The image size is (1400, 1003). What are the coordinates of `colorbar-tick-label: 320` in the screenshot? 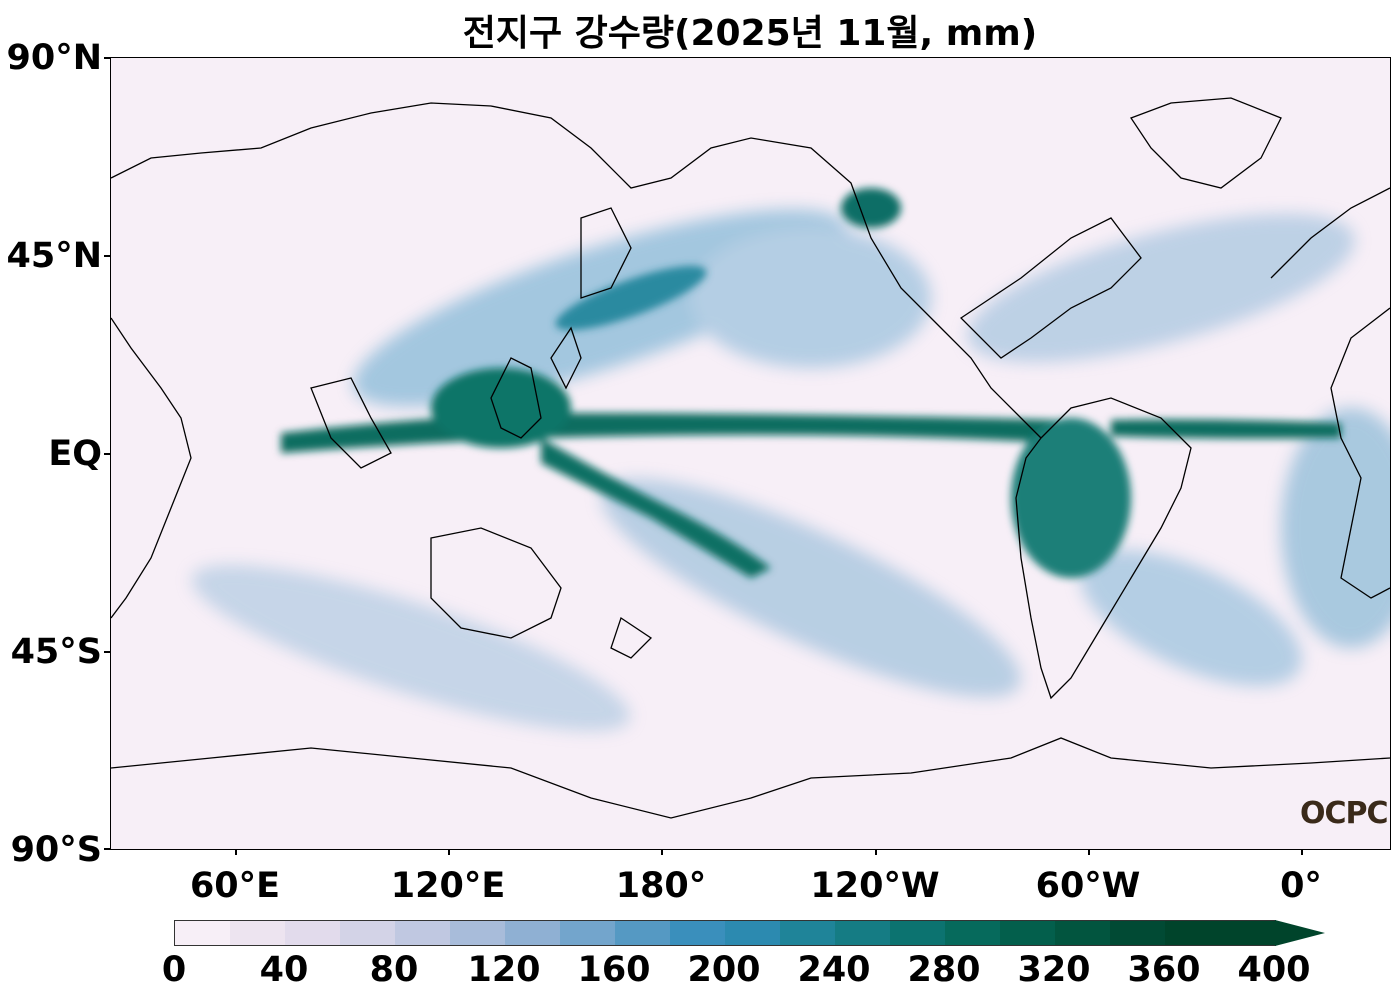 It's located at (1054, 970).